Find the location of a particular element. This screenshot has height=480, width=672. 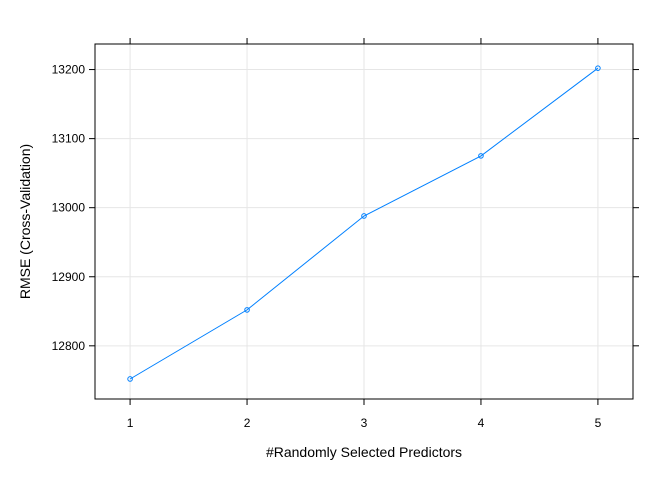

x-axis-title: #Randomly Selected Predictors is located at coordinates (364, 452).